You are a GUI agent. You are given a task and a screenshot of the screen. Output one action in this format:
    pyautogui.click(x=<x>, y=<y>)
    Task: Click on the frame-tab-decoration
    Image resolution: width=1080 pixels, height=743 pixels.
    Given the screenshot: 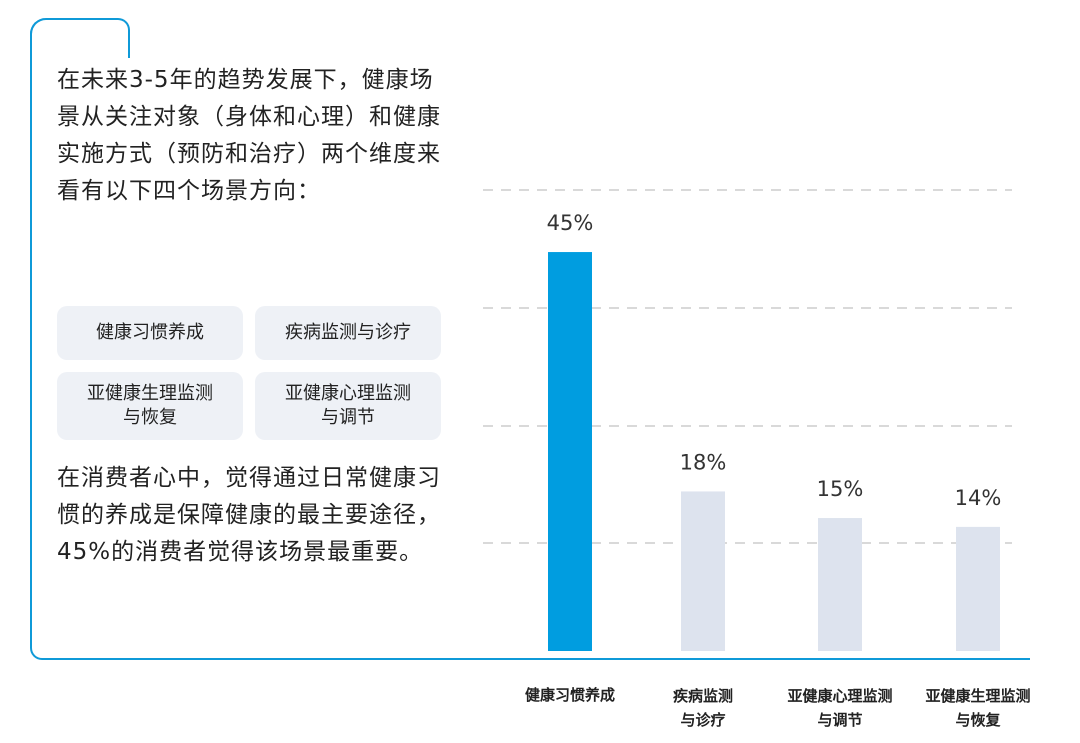 What is the action you would take?
    pyautogui.click(x=80, y=38)
    